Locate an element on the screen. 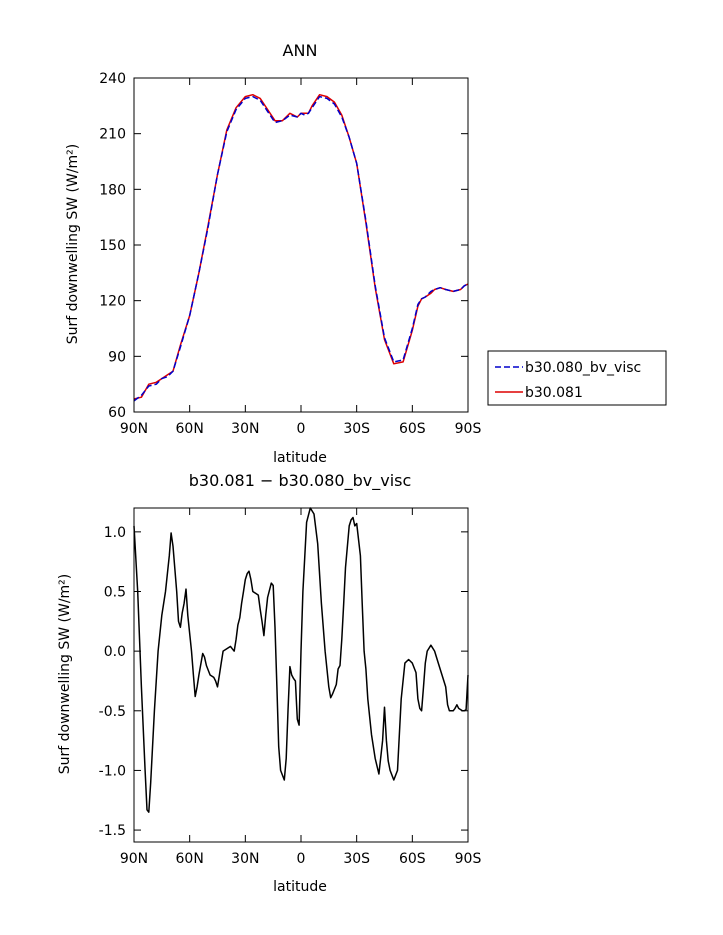 This screenshot has height=935, width=723. bottom-chart-ytick-label: -0.5 is located at coordinates (112, 712).